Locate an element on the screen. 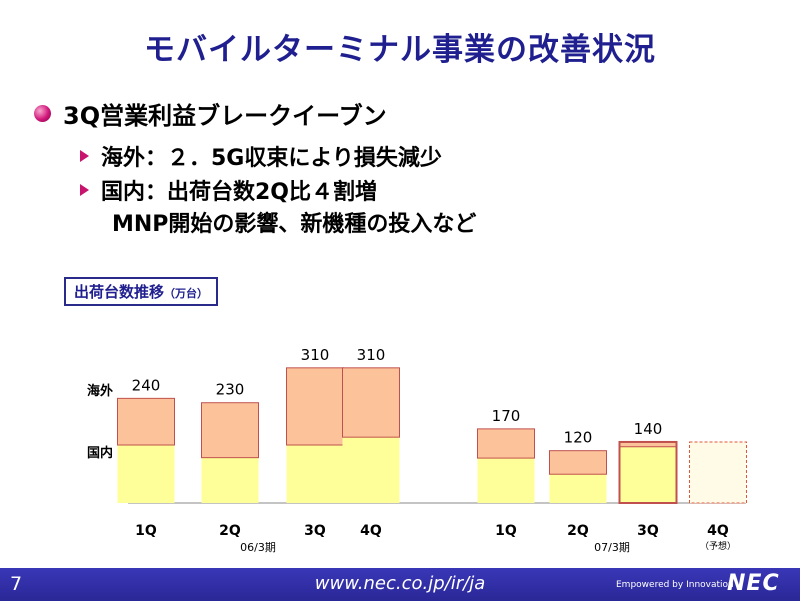 The image size is (800, 601). sub-item-domestic: 国内：出荷台数2Q比４割増 is located at coordinates (228, 190).